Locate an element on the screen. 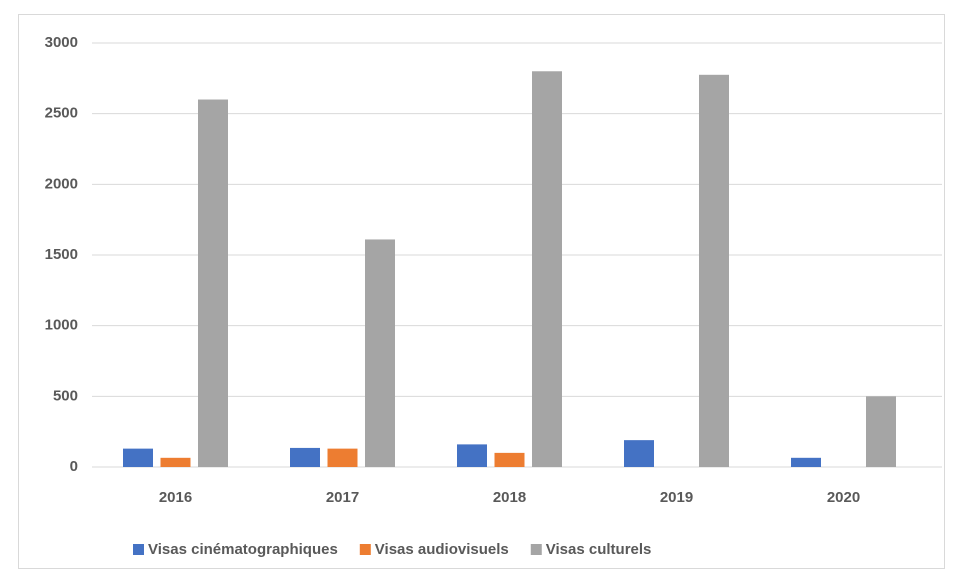 This screenshot has width=957, height=580. y-tick-label: 1000 is located at coordinates (61, 325).